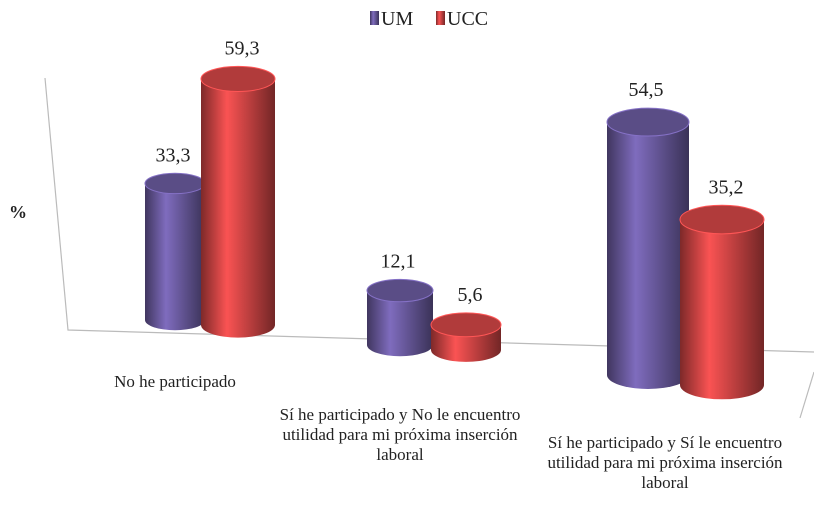 The image size is (814, 531). I want to click on legend-label: UCC, so click(467, 19).